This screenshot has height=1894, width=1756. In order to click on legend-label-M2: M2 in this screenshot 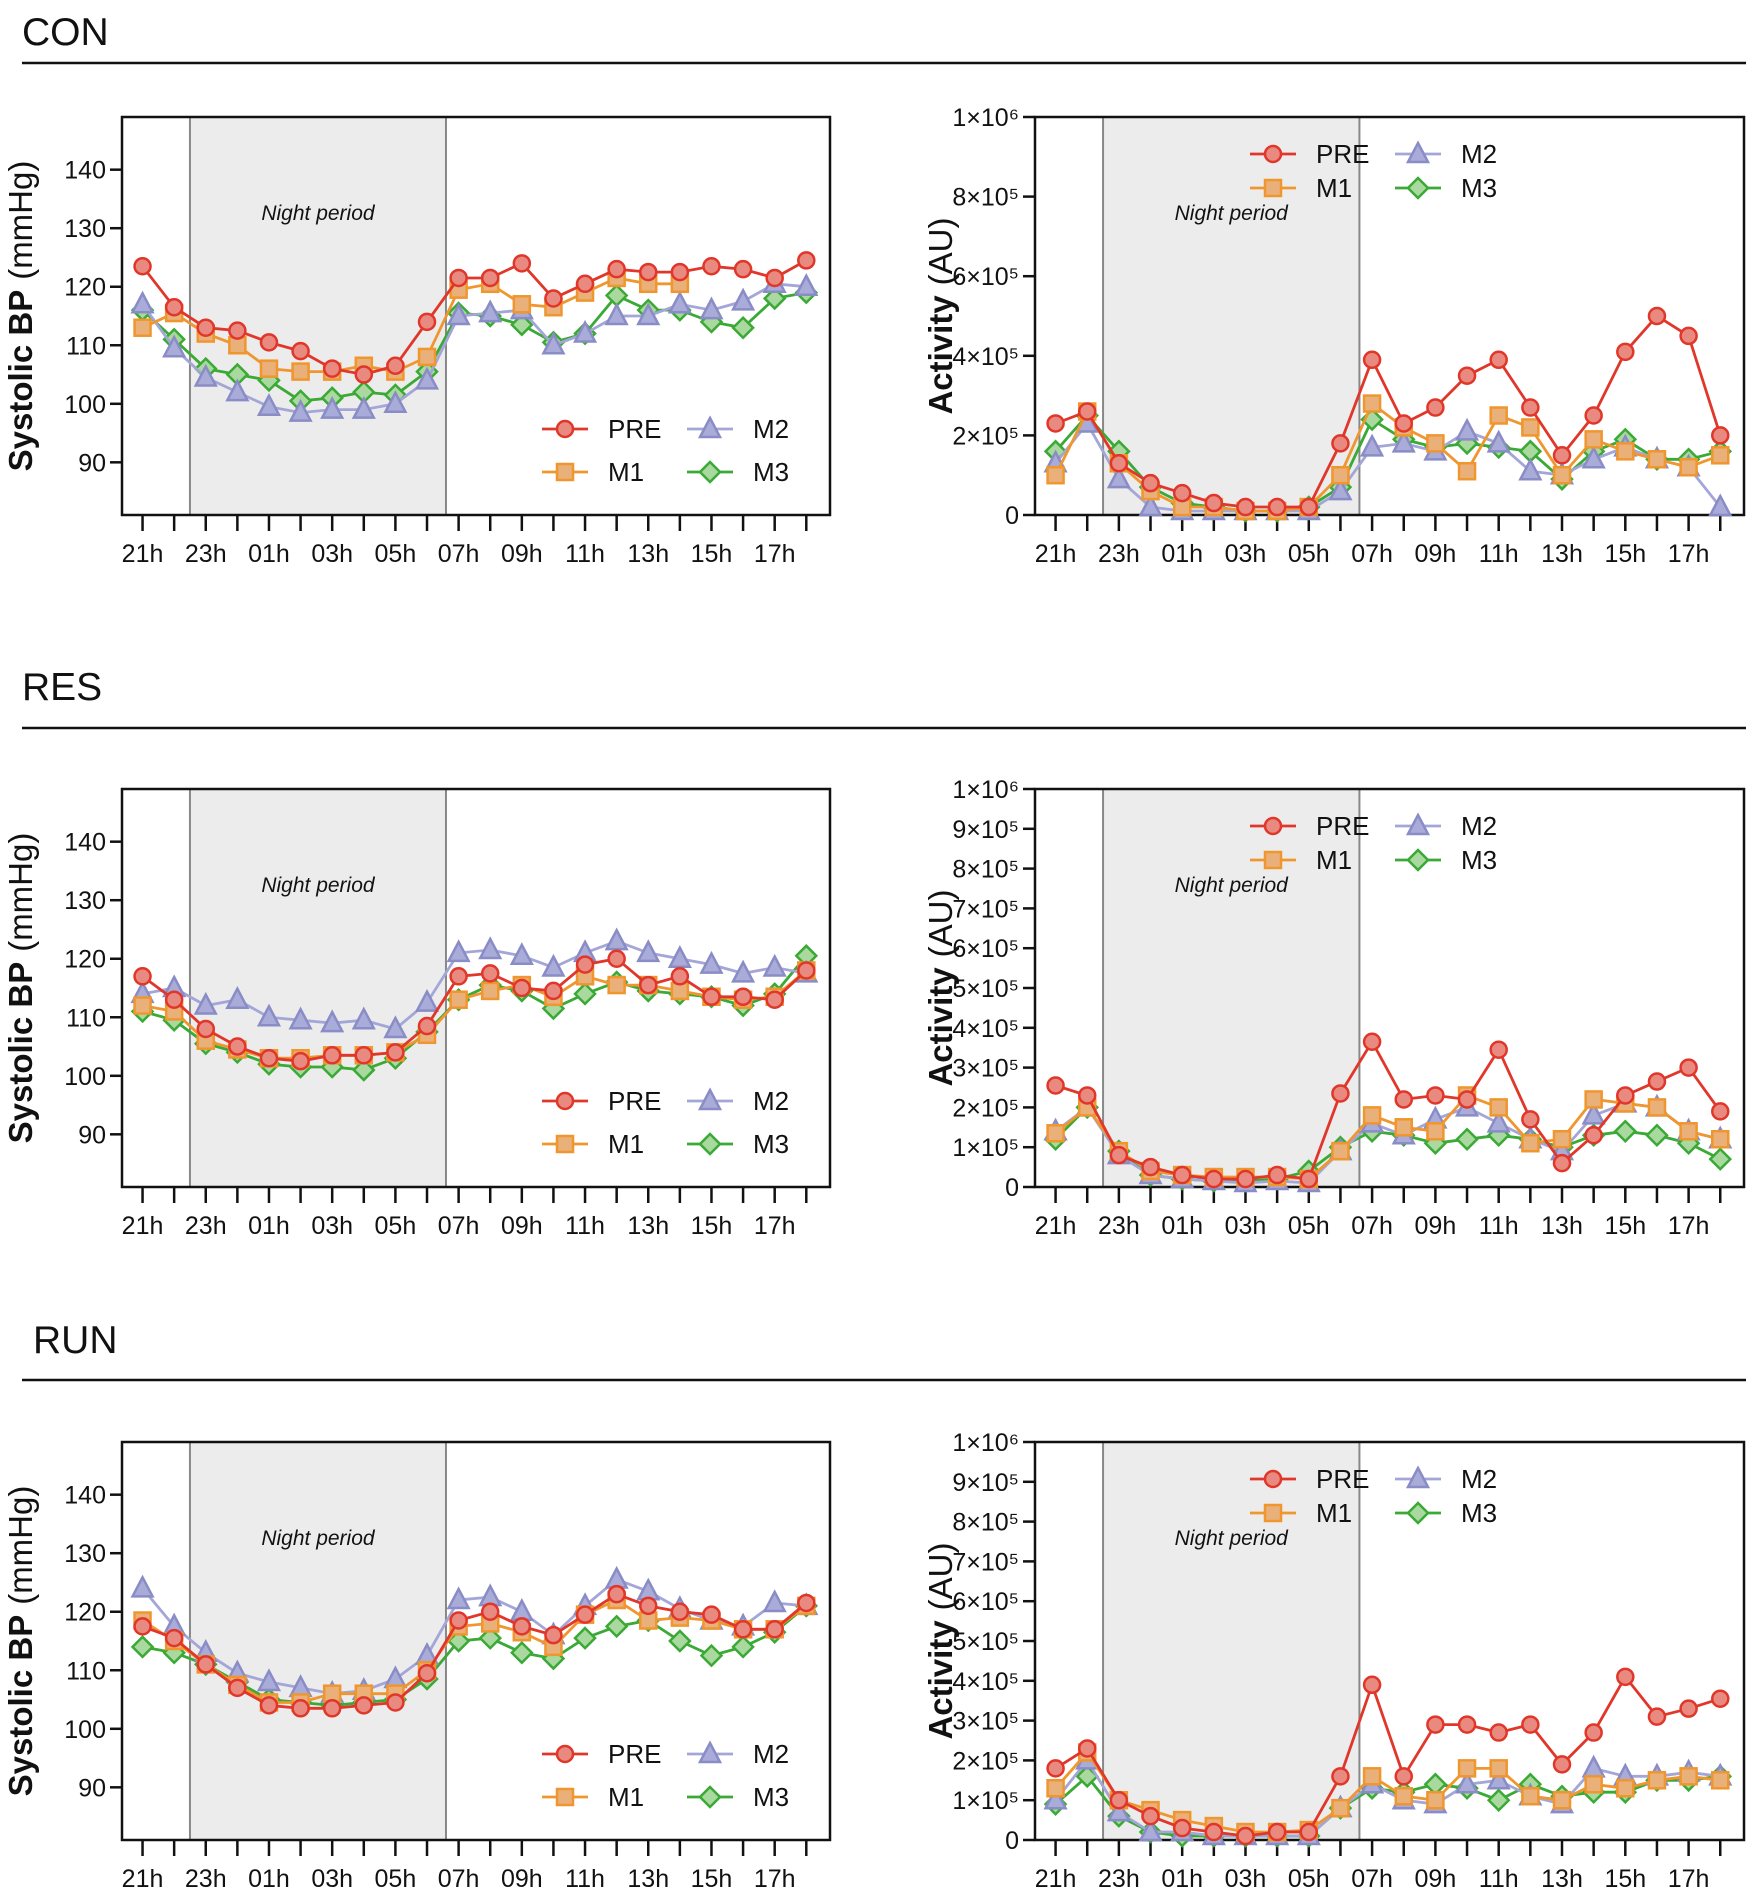, I will do `click(1479, 1479)`.